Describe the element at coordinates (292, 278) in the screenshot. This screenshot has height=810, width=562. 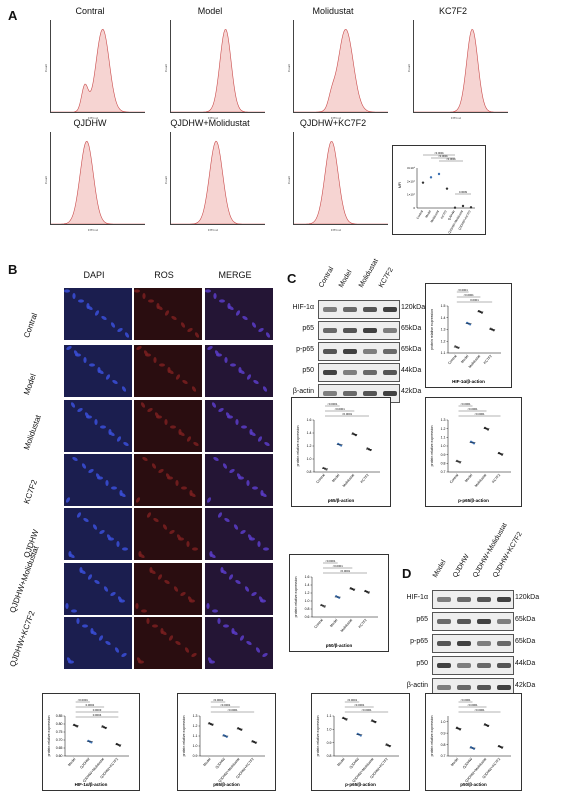
I see `panel-c-letter: C` at that location.